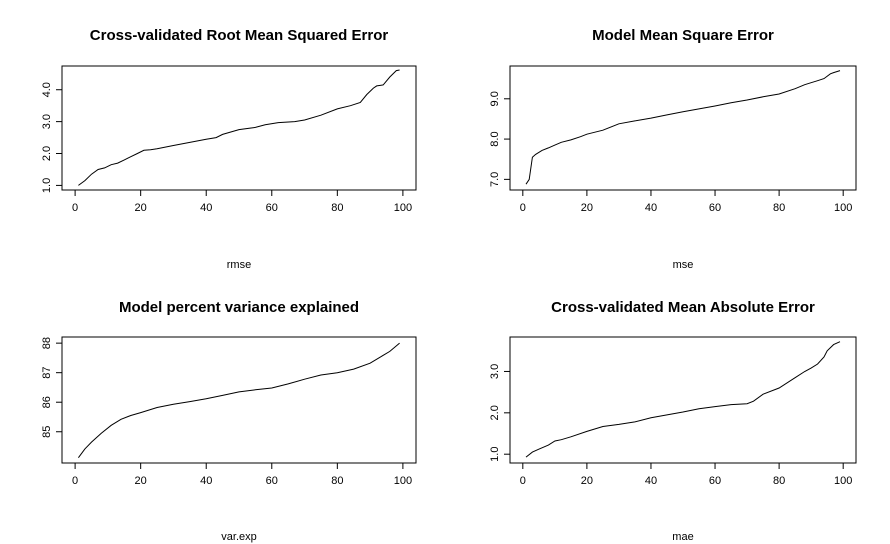 This screenshot has height=544, width=890. I want to click on y-tick-label: 9.0, so click(495, 98).